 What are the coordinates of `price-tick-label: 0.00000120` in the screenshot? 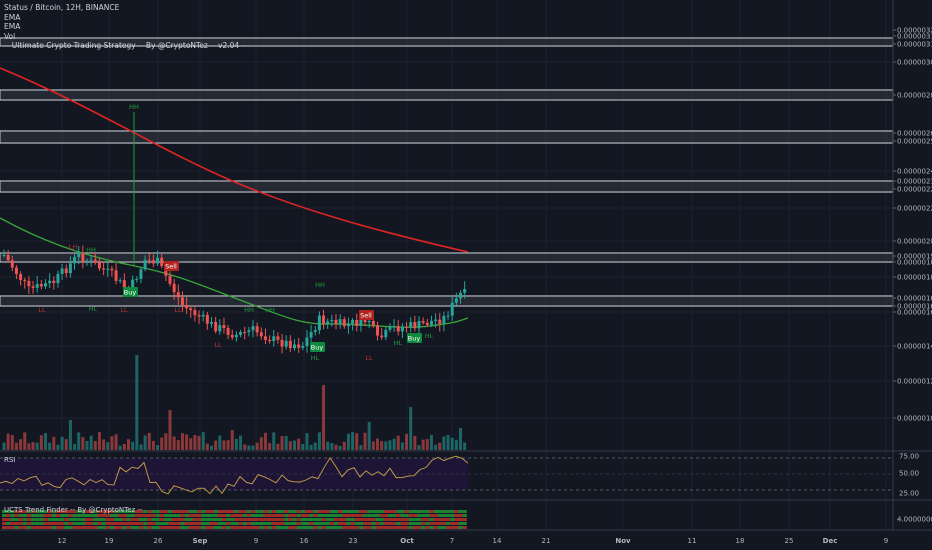 It's located at (914, 382).